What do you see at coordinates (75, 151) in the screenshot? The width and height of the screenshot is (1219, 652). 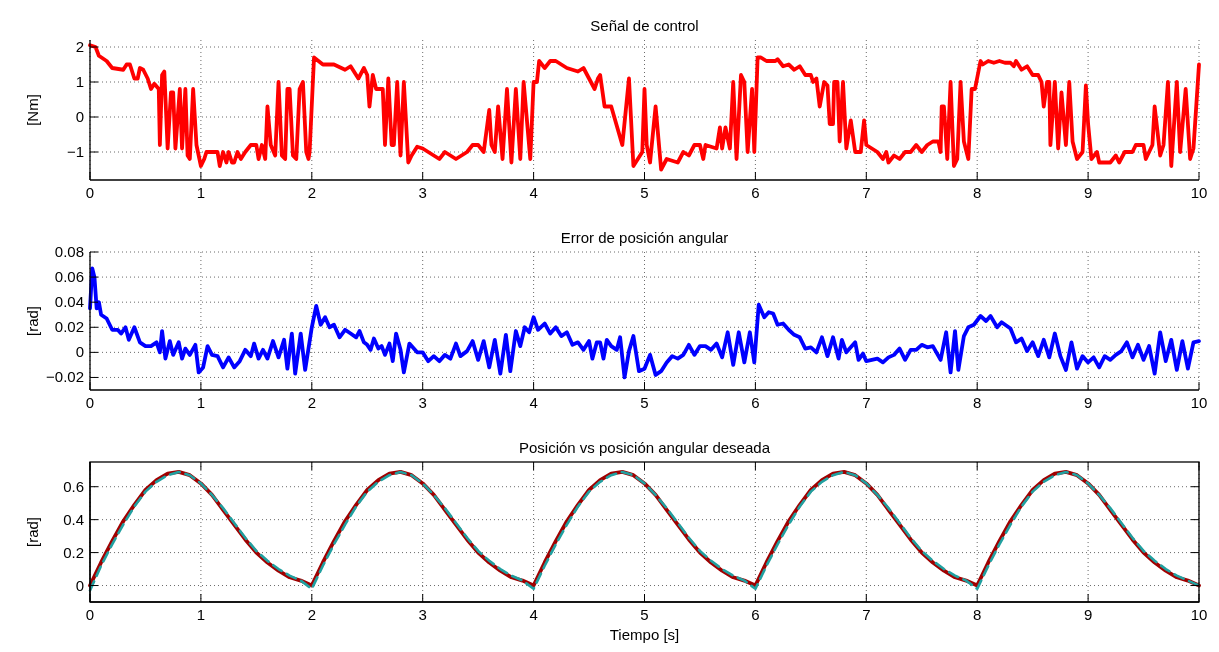 I see `y-tick-label: −1` at bounding box center [75, 151].